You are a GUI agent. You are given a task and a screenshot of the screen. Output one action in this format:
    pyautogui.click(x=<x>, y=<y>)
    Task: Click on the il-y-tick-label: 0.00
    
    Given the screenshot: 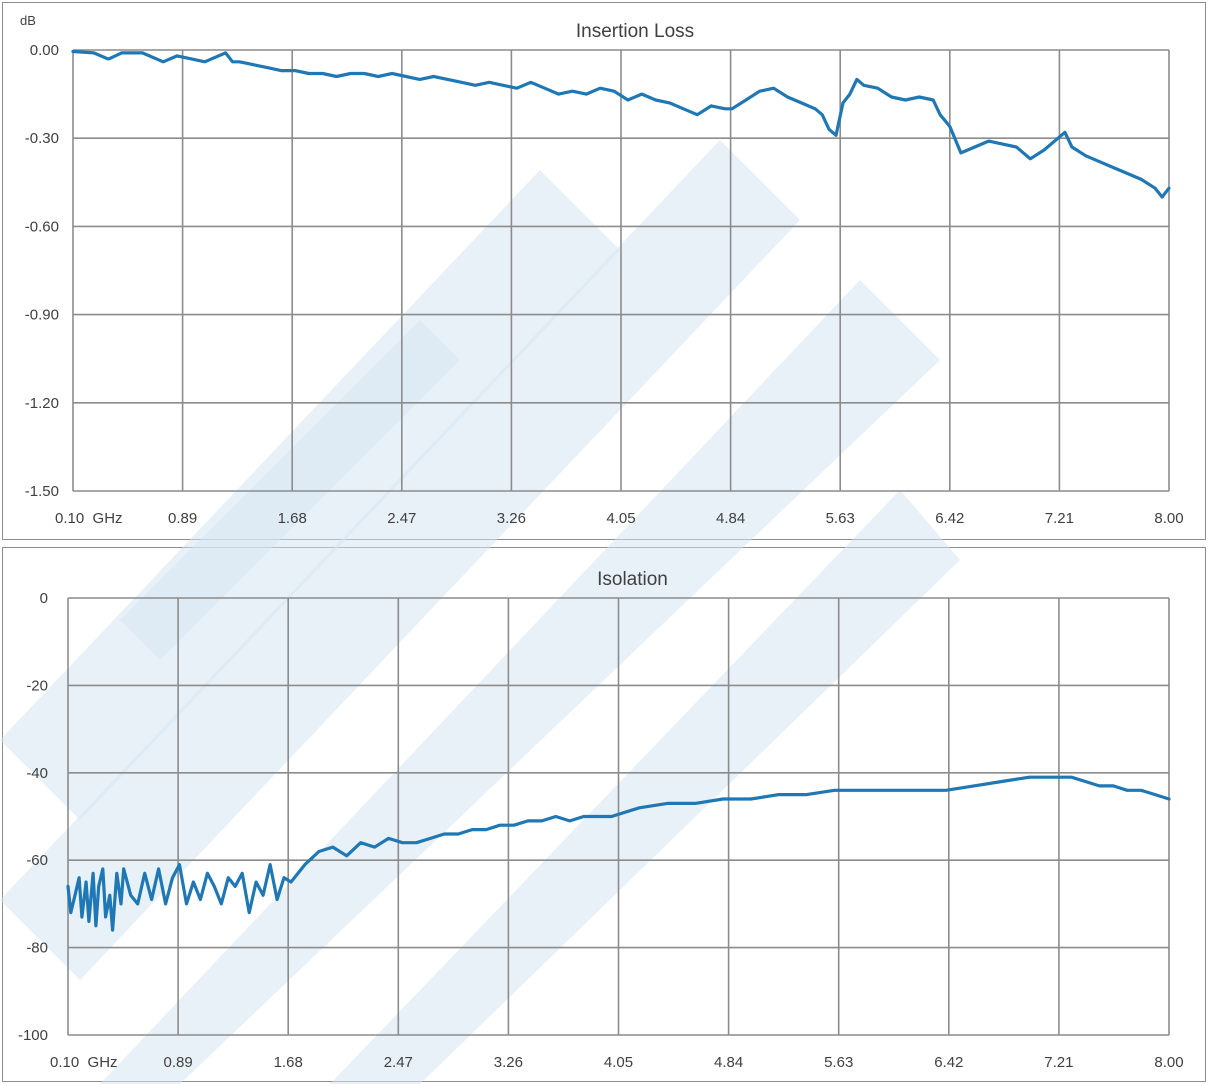 What is the action you would take?
    pyautogui.click(x=44, y=50)
    